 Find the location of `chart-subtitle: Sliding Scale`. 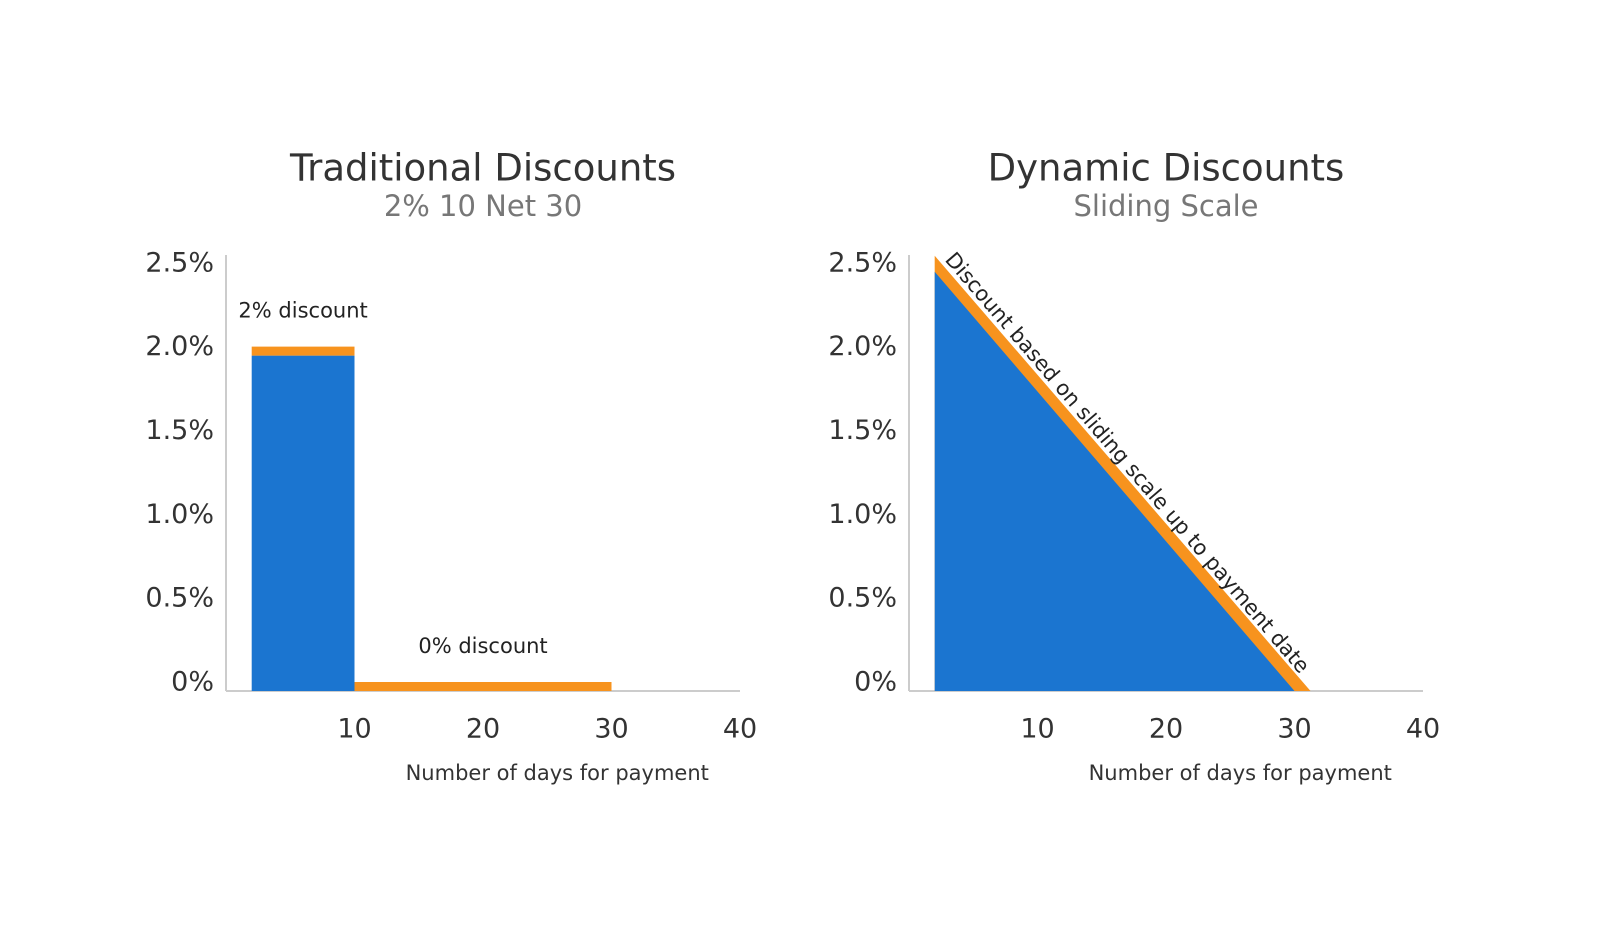

chart-subtitle: Sliding Scale is located at coordinates (1165, 206).